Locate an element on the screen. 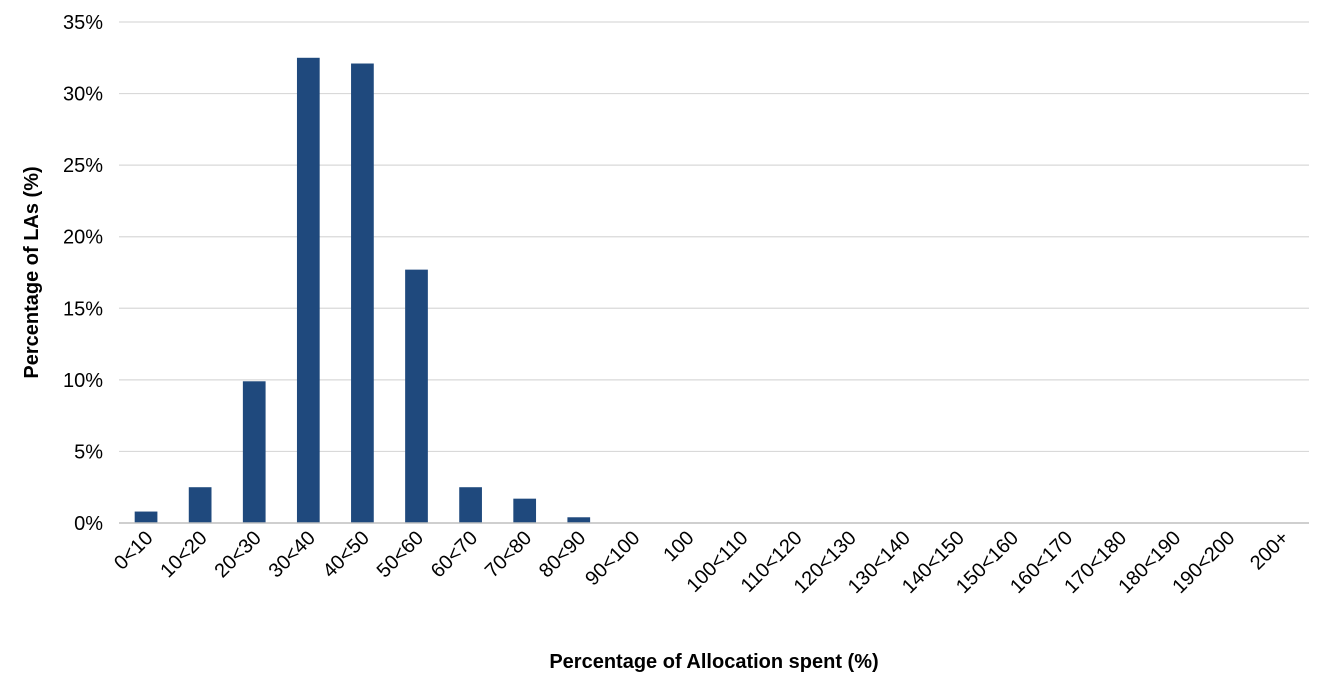  x-tick-label: 90<100 is located at coordinates (612, 558).